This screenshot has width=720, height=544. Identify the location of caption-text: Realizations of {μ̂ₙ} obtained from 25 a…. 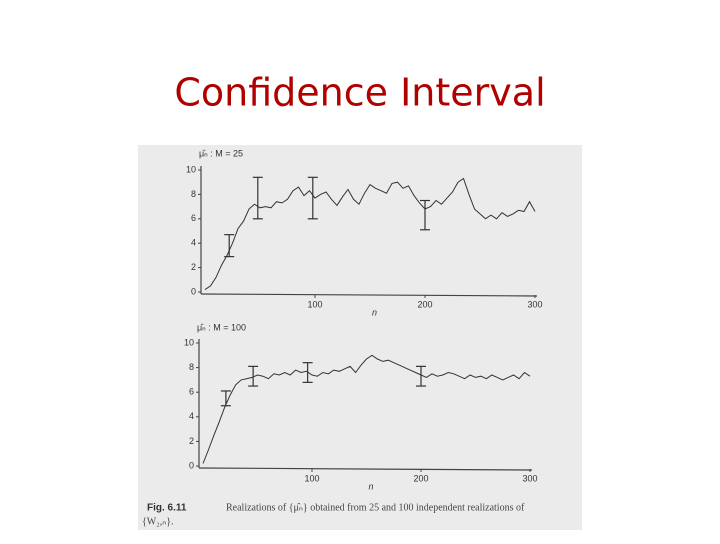
(375, 507).